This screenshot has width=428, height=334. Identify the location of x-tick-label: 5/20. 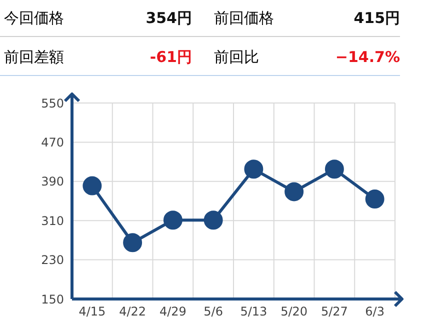
(294, 311).